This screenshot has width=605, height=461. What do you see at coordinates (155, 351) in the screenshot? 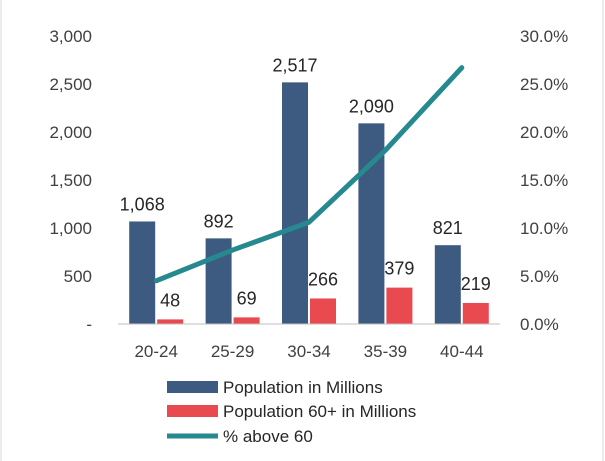
I see `category-label: 20-24` at bounding box center [155, 351].